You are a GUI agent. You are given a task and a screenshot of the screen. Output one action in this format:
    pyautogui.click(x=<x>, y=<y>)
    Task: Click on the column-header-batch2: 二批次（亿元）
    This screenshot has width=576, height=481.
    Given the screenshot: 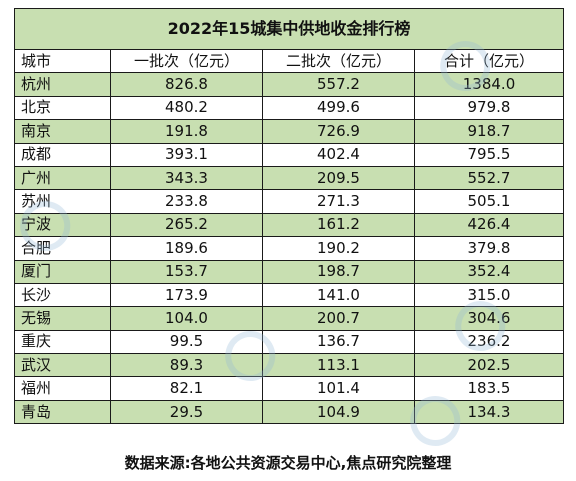 What is the action you would take?
    pyautogui.click(x=338, y=61)
    